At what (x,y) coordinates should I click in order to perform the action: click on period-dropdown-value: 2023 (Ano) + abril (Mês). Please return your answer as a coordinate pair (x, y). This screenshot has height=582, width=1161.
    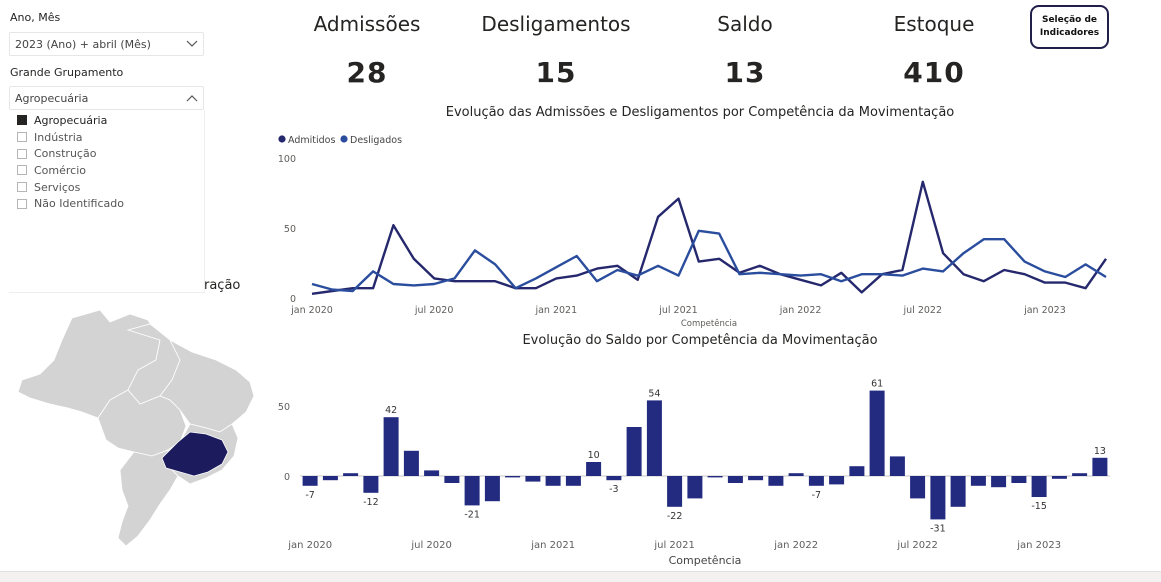
    Looking at the image, I should click on (83, 44).